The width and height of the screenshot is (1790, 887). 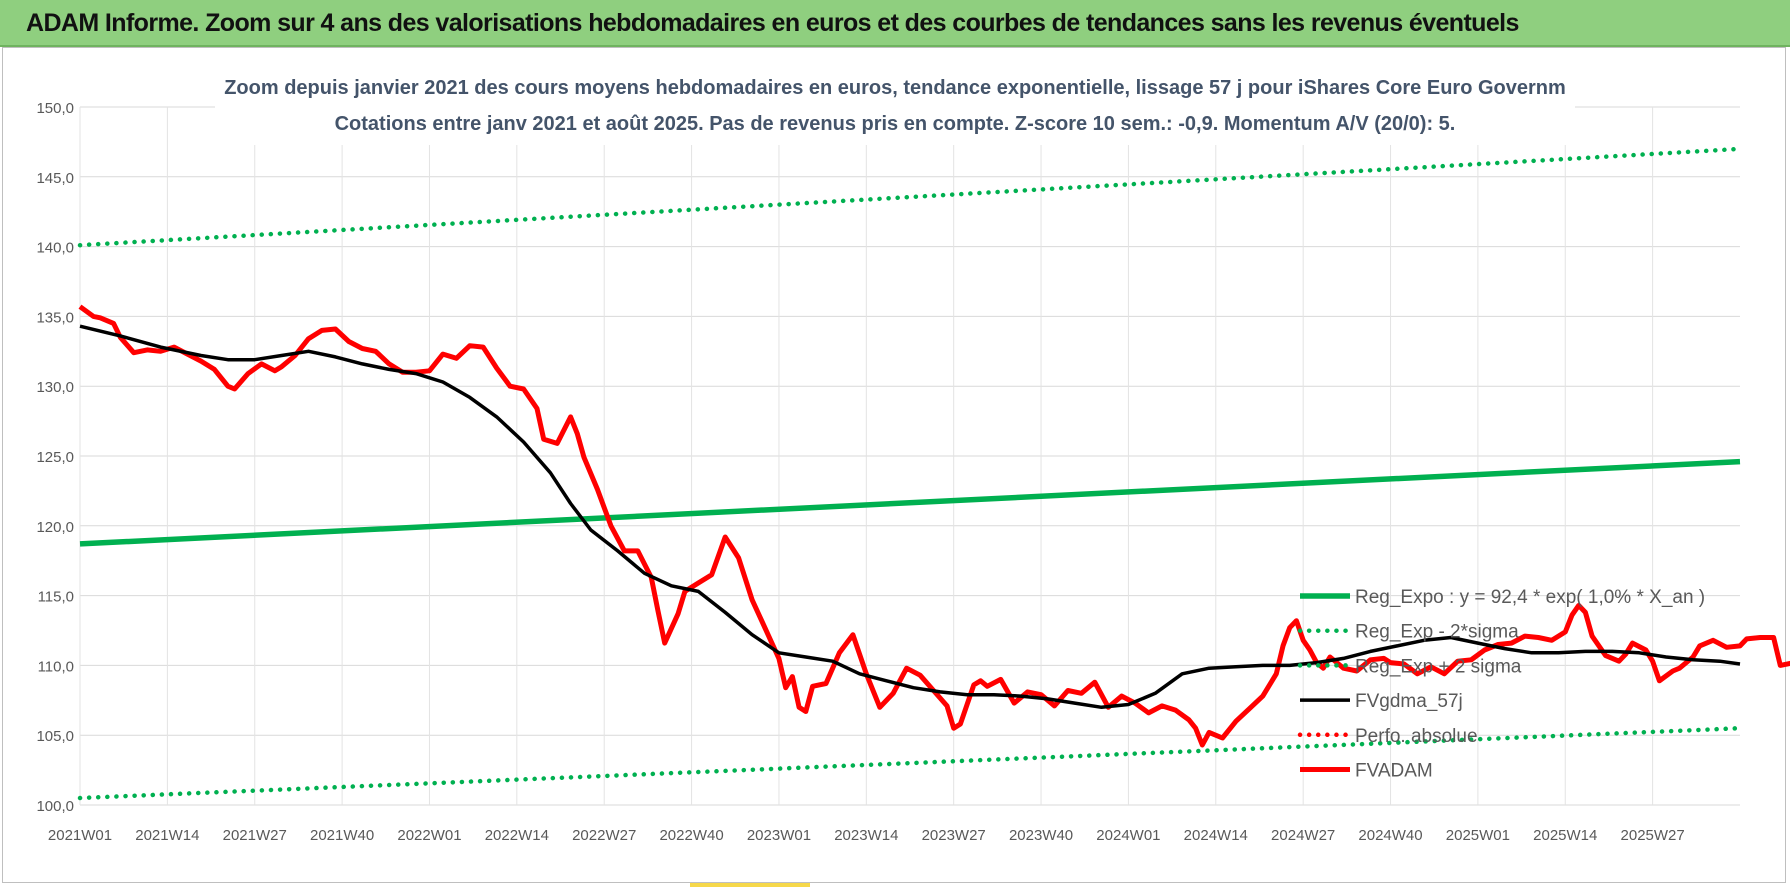 I want to click on x-tick-label: 2024W14, so click(x=1216, y=835).